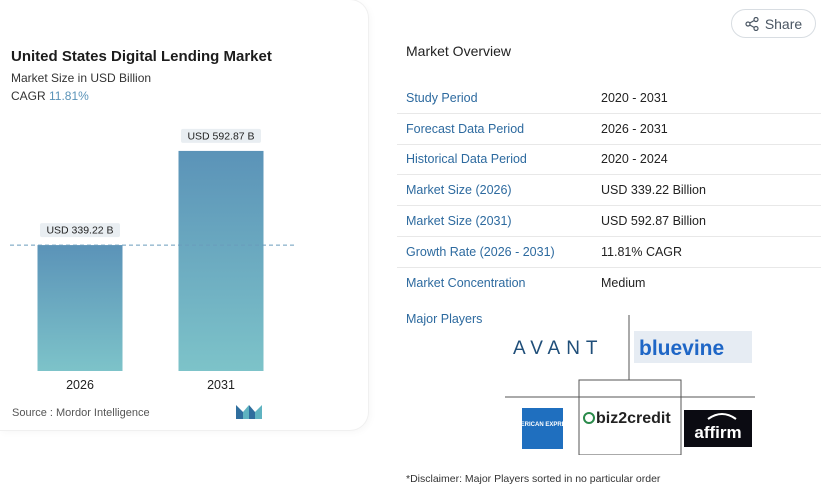 This screenshot has width=821, height=491. What do you see at coordinates (81, 78) in the screenshot?
I see `chart-subtitle: Market Size in USD Billion` at bounding box center [81, 78].